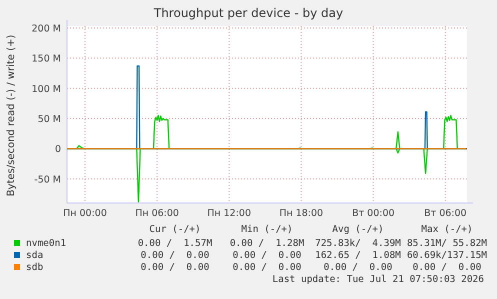 The image size is (497, 299). Describe the element at coordinates (47, 180) in the screenshot. I see `y-tick-label: -50 M` at that location.